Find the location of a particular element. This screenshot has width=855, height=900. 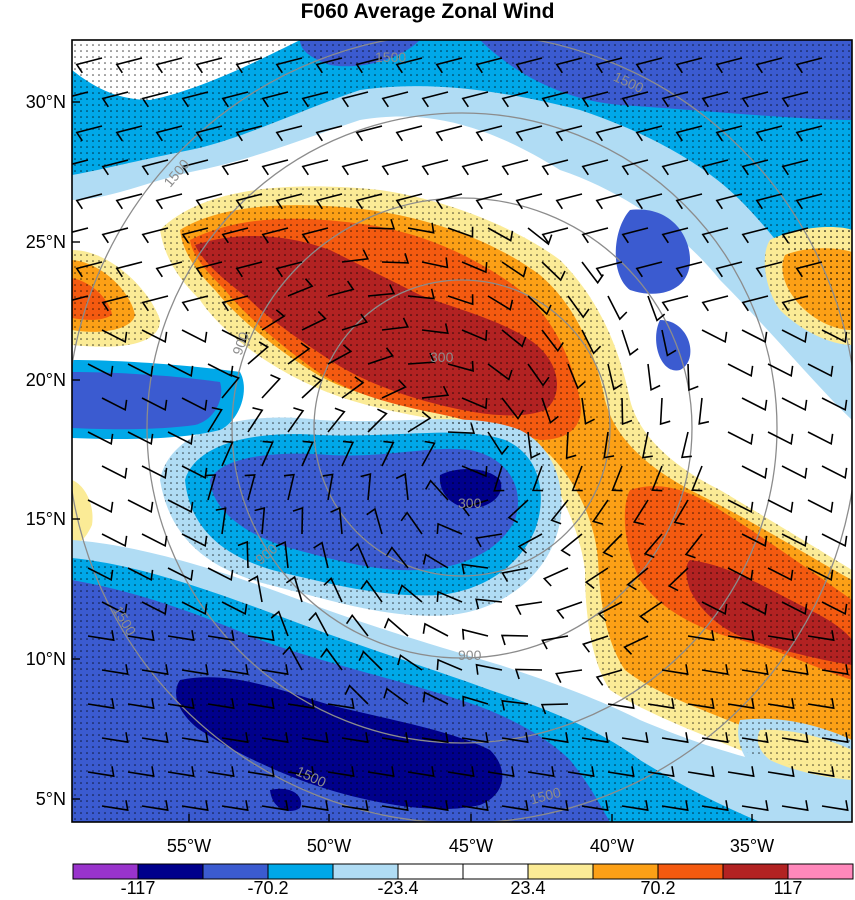

lat-label-20n: 20°N is located at coordinates (45, 380).